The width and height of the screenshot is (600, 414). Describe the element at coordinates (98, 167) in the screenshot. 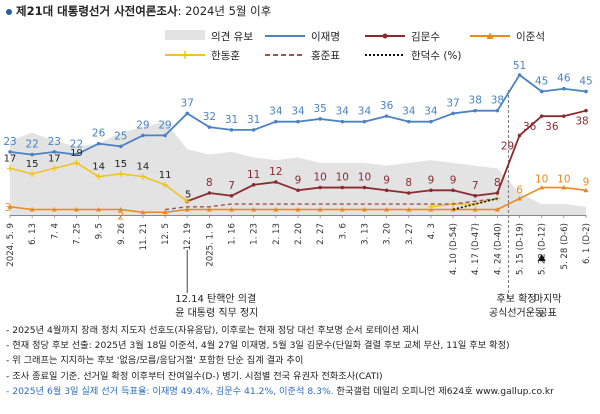

I see `value-label-han: 14` at that location.